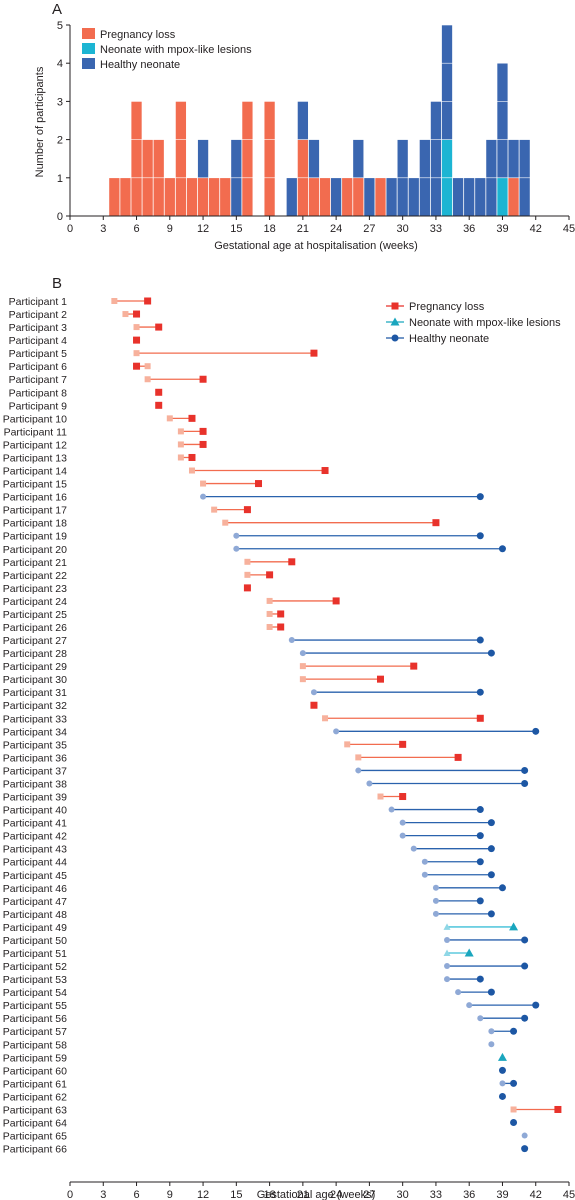 This screenshot has height=1200, width=575. I want to click on legend-marker-circle, so click(395, 338).